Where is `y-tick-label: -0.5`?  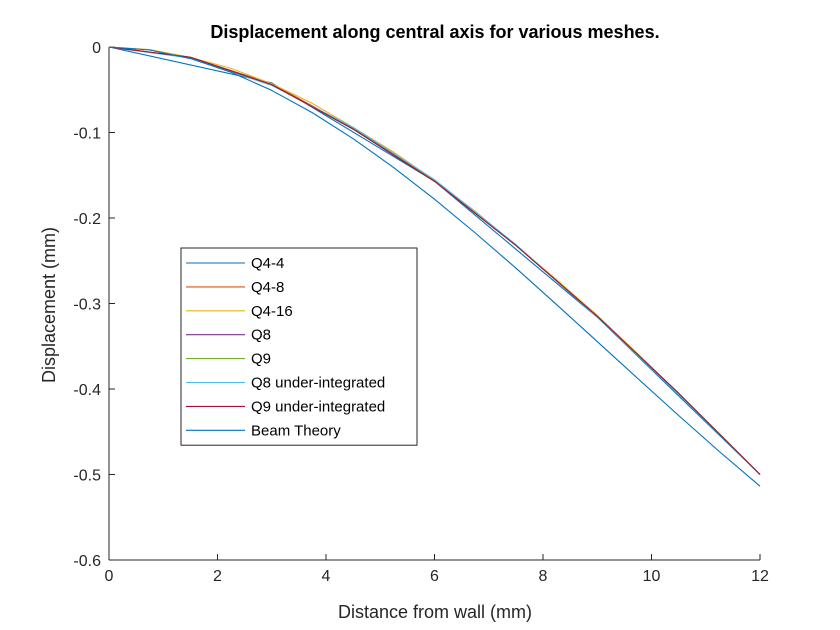
y-tick-label: -0.5 is located at coordinates (87, 476).